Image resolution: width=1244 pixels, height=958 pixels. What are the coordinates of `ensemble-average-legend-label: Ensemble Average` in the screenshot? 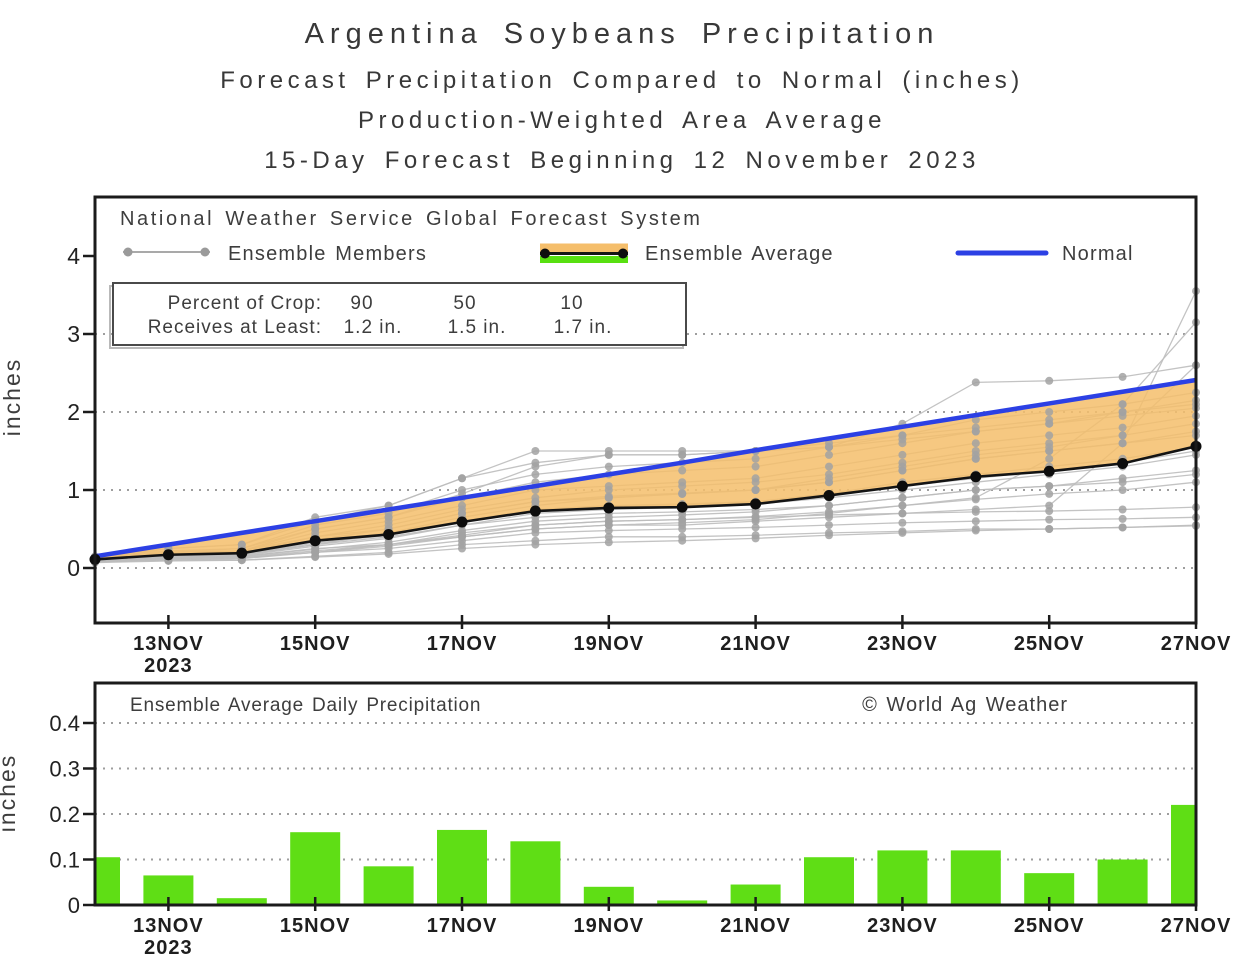 It's located at (739, 254).